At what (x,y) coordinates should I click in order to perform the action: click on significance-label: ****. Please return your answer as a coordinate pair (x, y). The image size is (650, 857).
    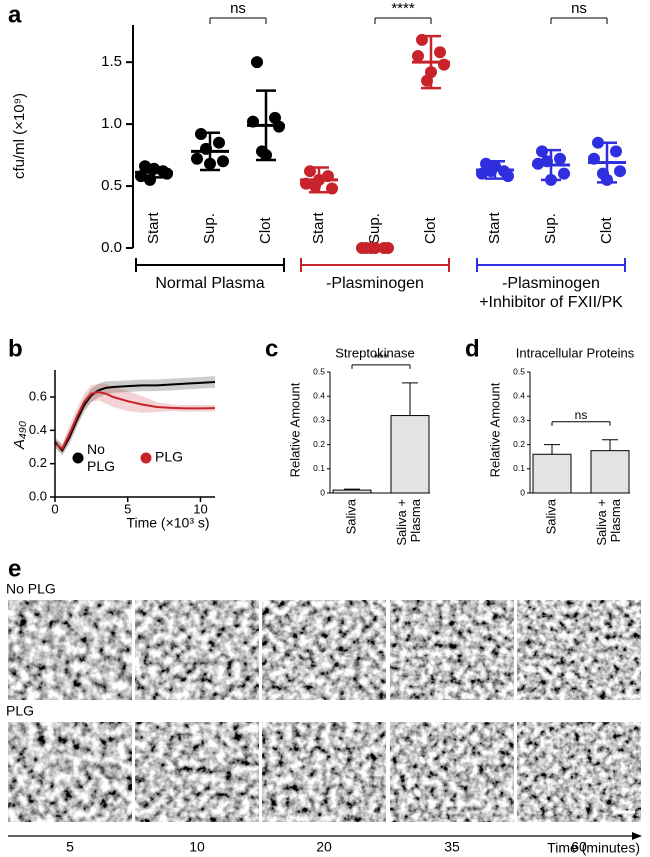
    Looking at the image, I should click on (403, 8).